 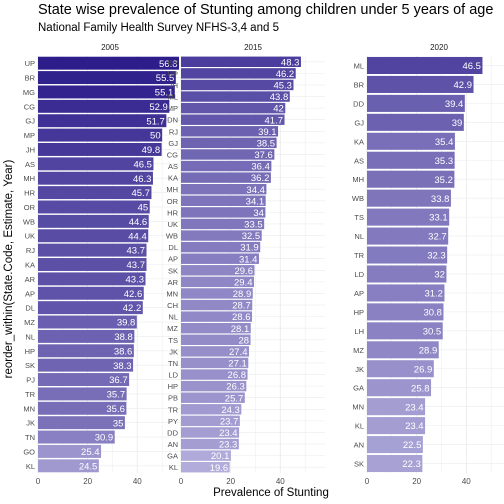 I want to click on x-tick-label-2020-20: 20, so click(x=416, y=481).